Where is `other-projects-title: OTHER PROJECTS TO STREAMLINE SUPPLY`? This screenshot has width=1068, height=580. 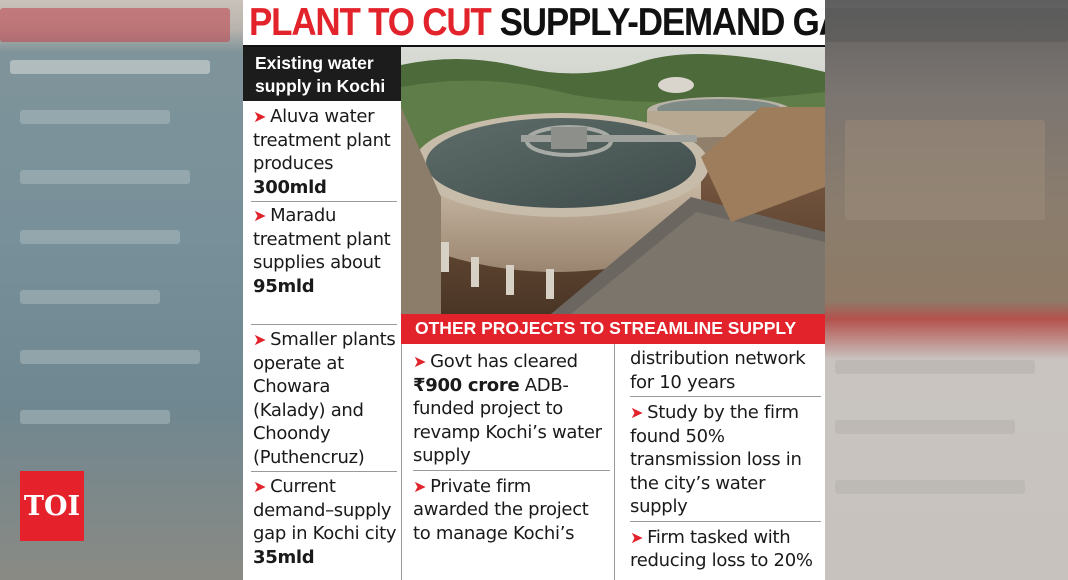 other-projects-title: OTHER PROJECTS TO STREAMLINE SUPPLY is located at coordinates (613, 329).